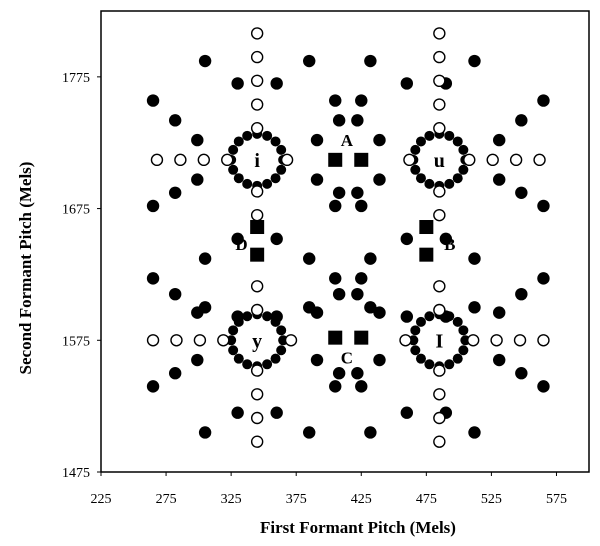 The height and width of the screenshot is (546, 600). What do you see at coordinates (361, 499) in the screenshot?
I see `x-tick-label: 425` at bounding box center [361, 499].